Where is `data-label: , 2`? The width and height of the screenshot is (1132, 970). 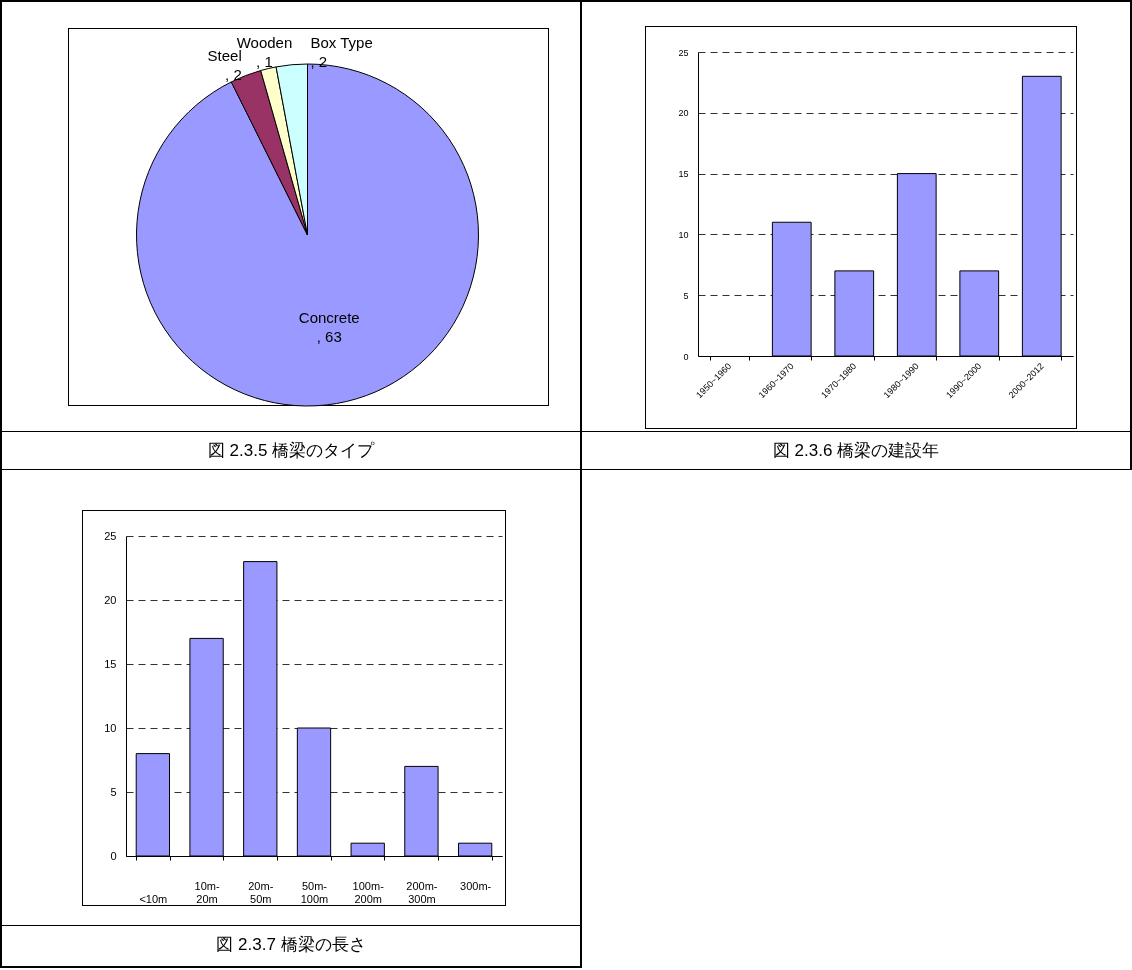 data-label: , 2 is located at coordinates (233, 75).